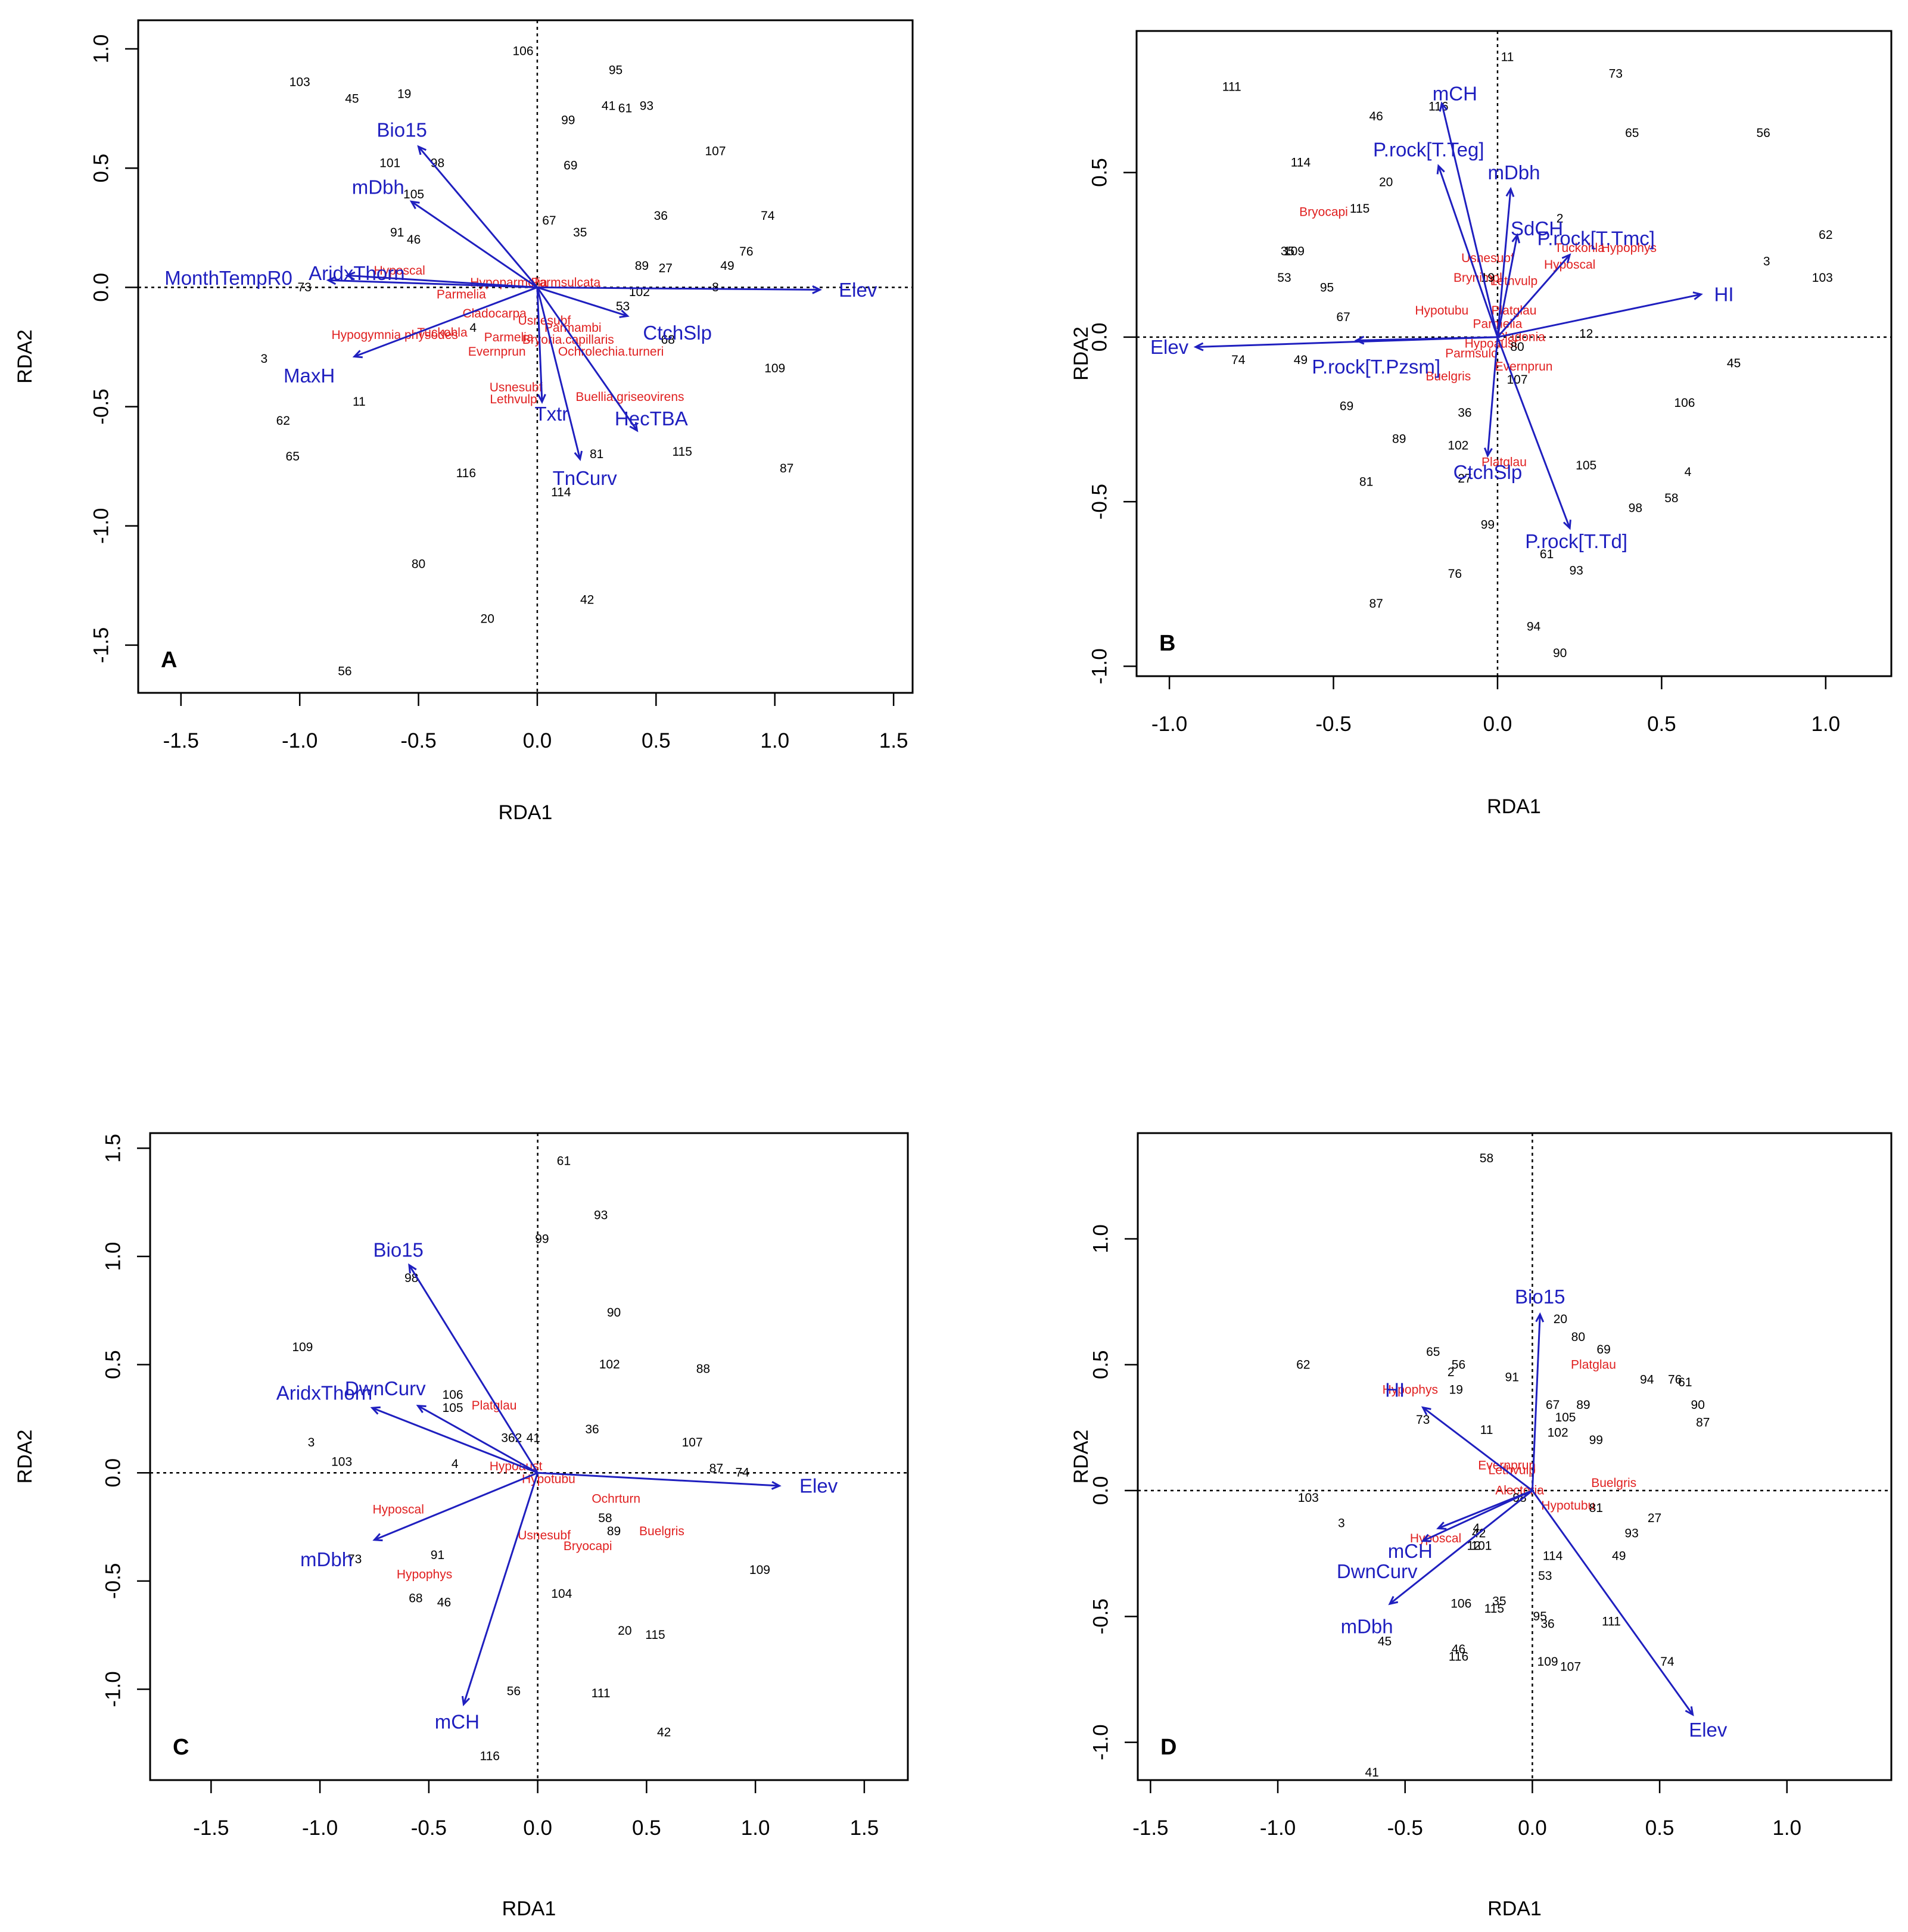 The width and height of the screenshot is (1908, 1932). Describe the element at coordinates (746, 252) in the screenshot. I see `site-label: 76` at that location.